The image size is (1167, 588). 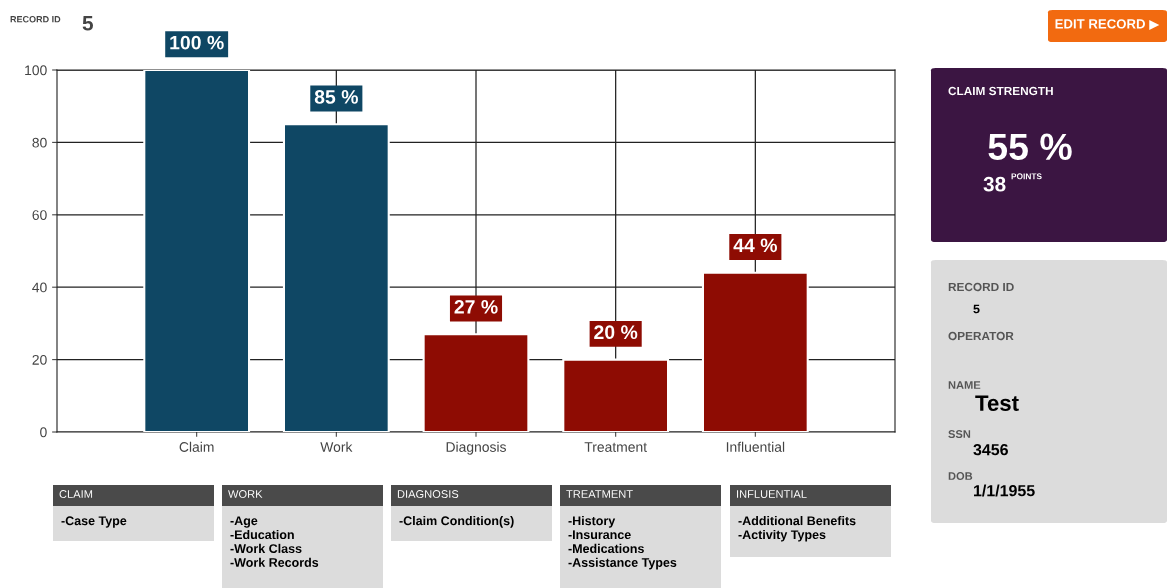 What do you see at coordinates (599, 494) in the screenshot?
I see `text: TREATMENT` at bounding box center [599, 494].